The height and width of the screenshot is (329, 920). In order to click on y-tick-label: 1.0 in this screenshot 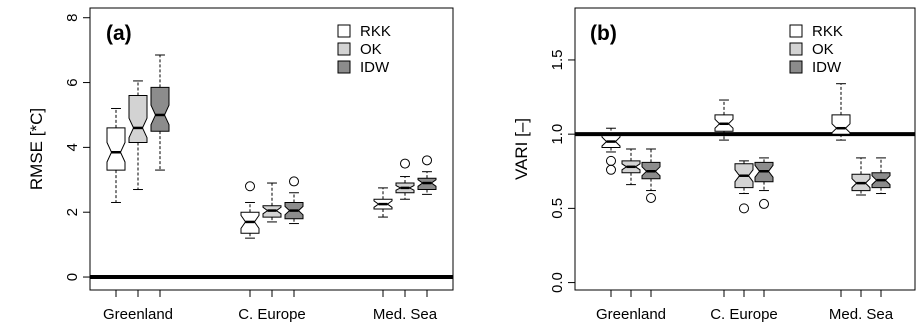, I will do `click(557, 134)`.